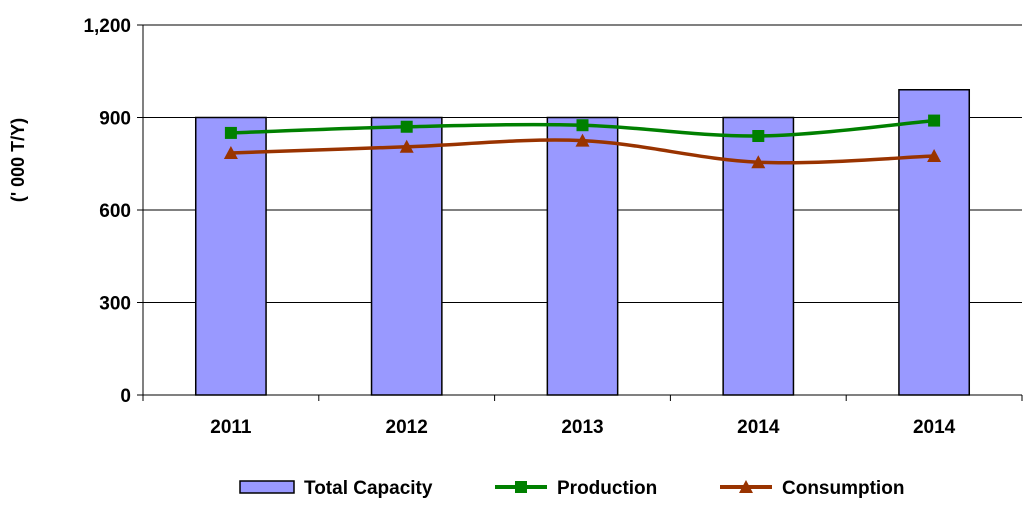  I want to click on legend-label-total-capacity: Total Capacity, so click(368, 488).